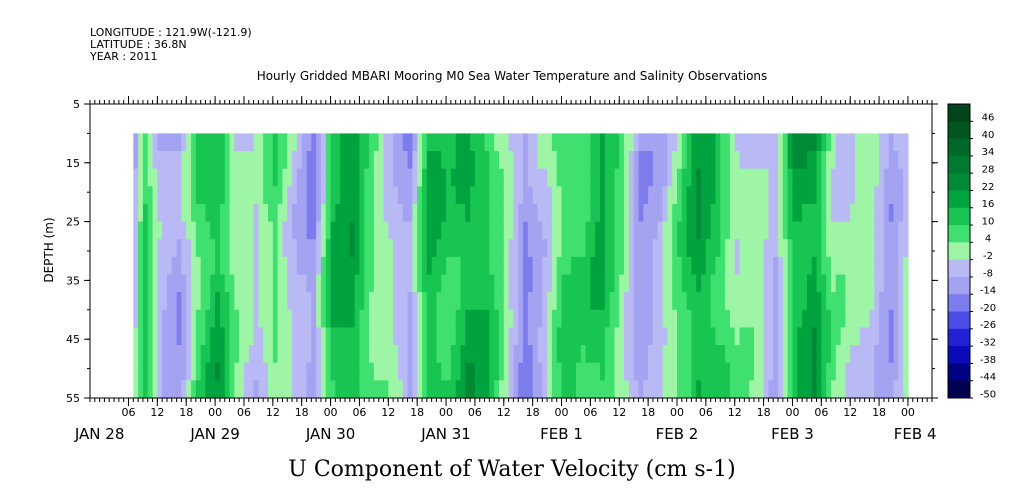 This screenshot has height=504, width=1009. Describe the element at coordinates (330, 434) in the screenshot. I see `x-day-label: JAN 30` at that location.